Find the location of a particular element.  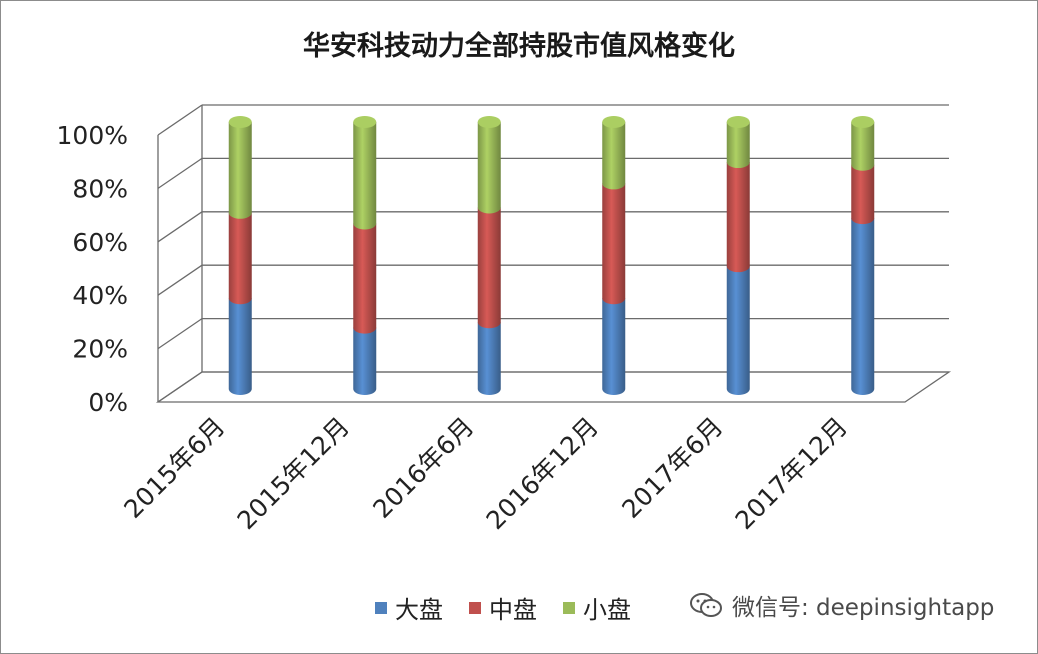

chart-title: 华安科技动力全部持股市值风格变化 is located at coordinates (519, 46).